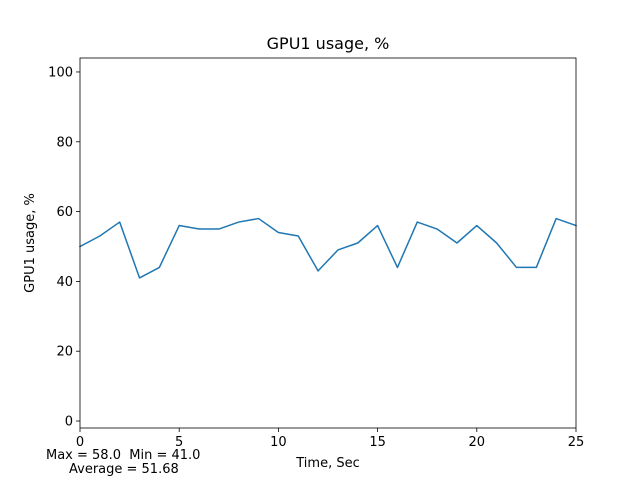 The image size is (640, 480). I want to click on y-tick-label: 100, so click(60, 72).